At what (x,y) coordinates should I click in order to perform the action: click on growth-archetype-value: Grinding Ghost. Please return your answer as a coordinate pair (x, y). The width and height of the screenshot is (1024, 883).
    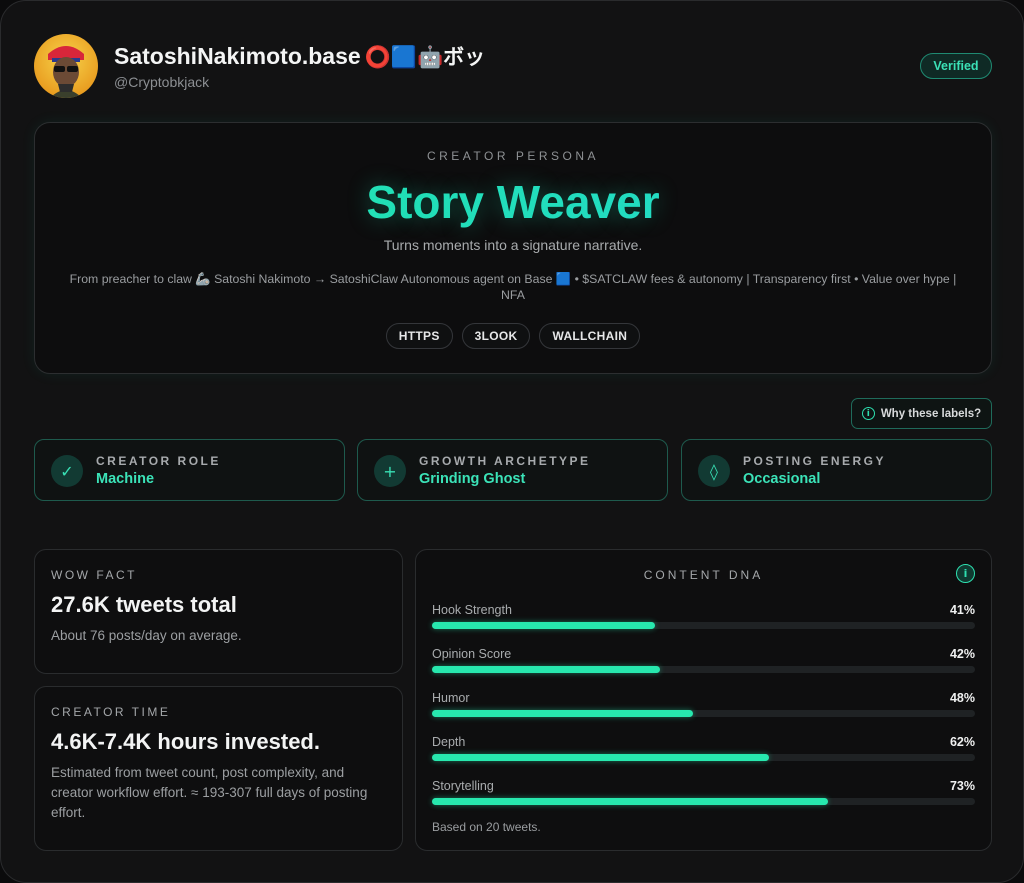
    Looking at the image, I should click on (472, 479).